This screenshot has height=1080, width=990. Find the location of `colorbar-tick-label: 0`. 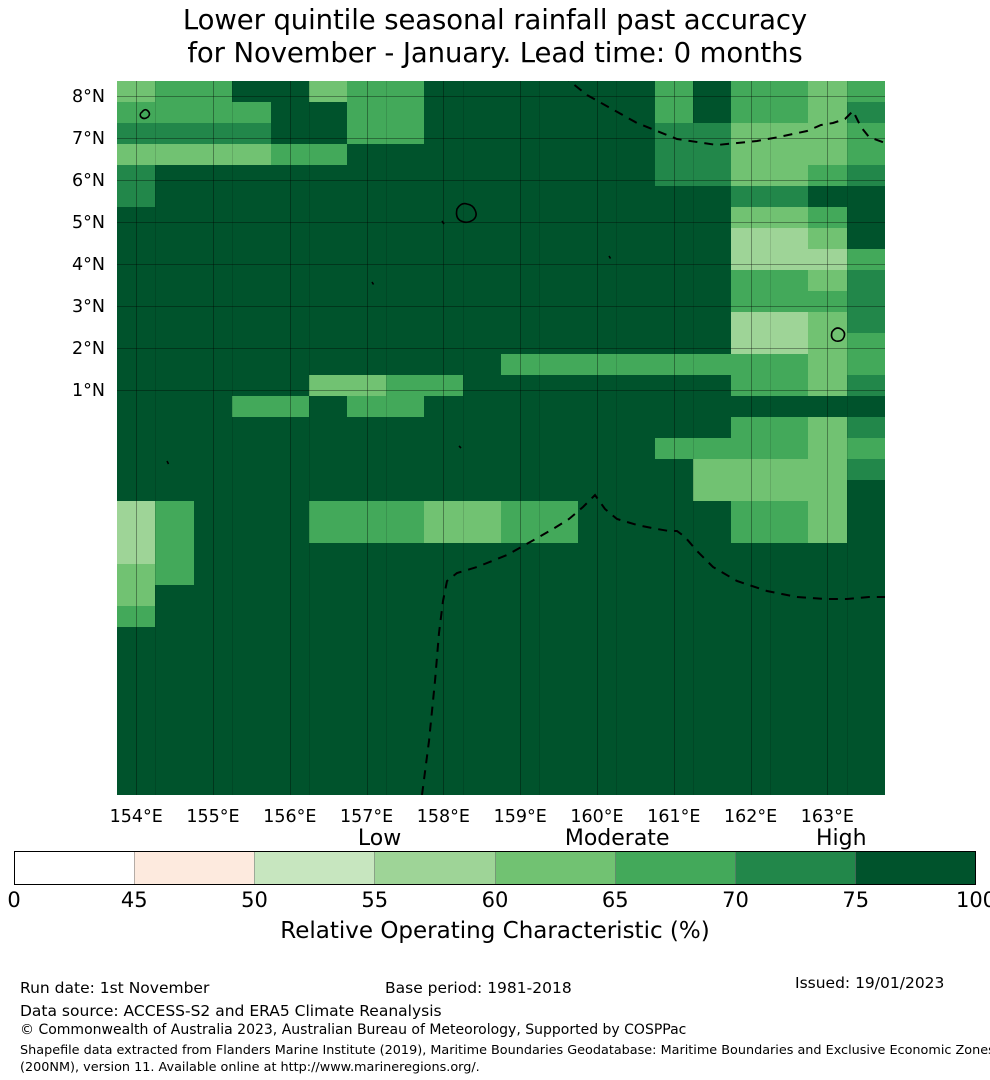

colorbar-tick-label: 0 is located at coordinates (14, 900).